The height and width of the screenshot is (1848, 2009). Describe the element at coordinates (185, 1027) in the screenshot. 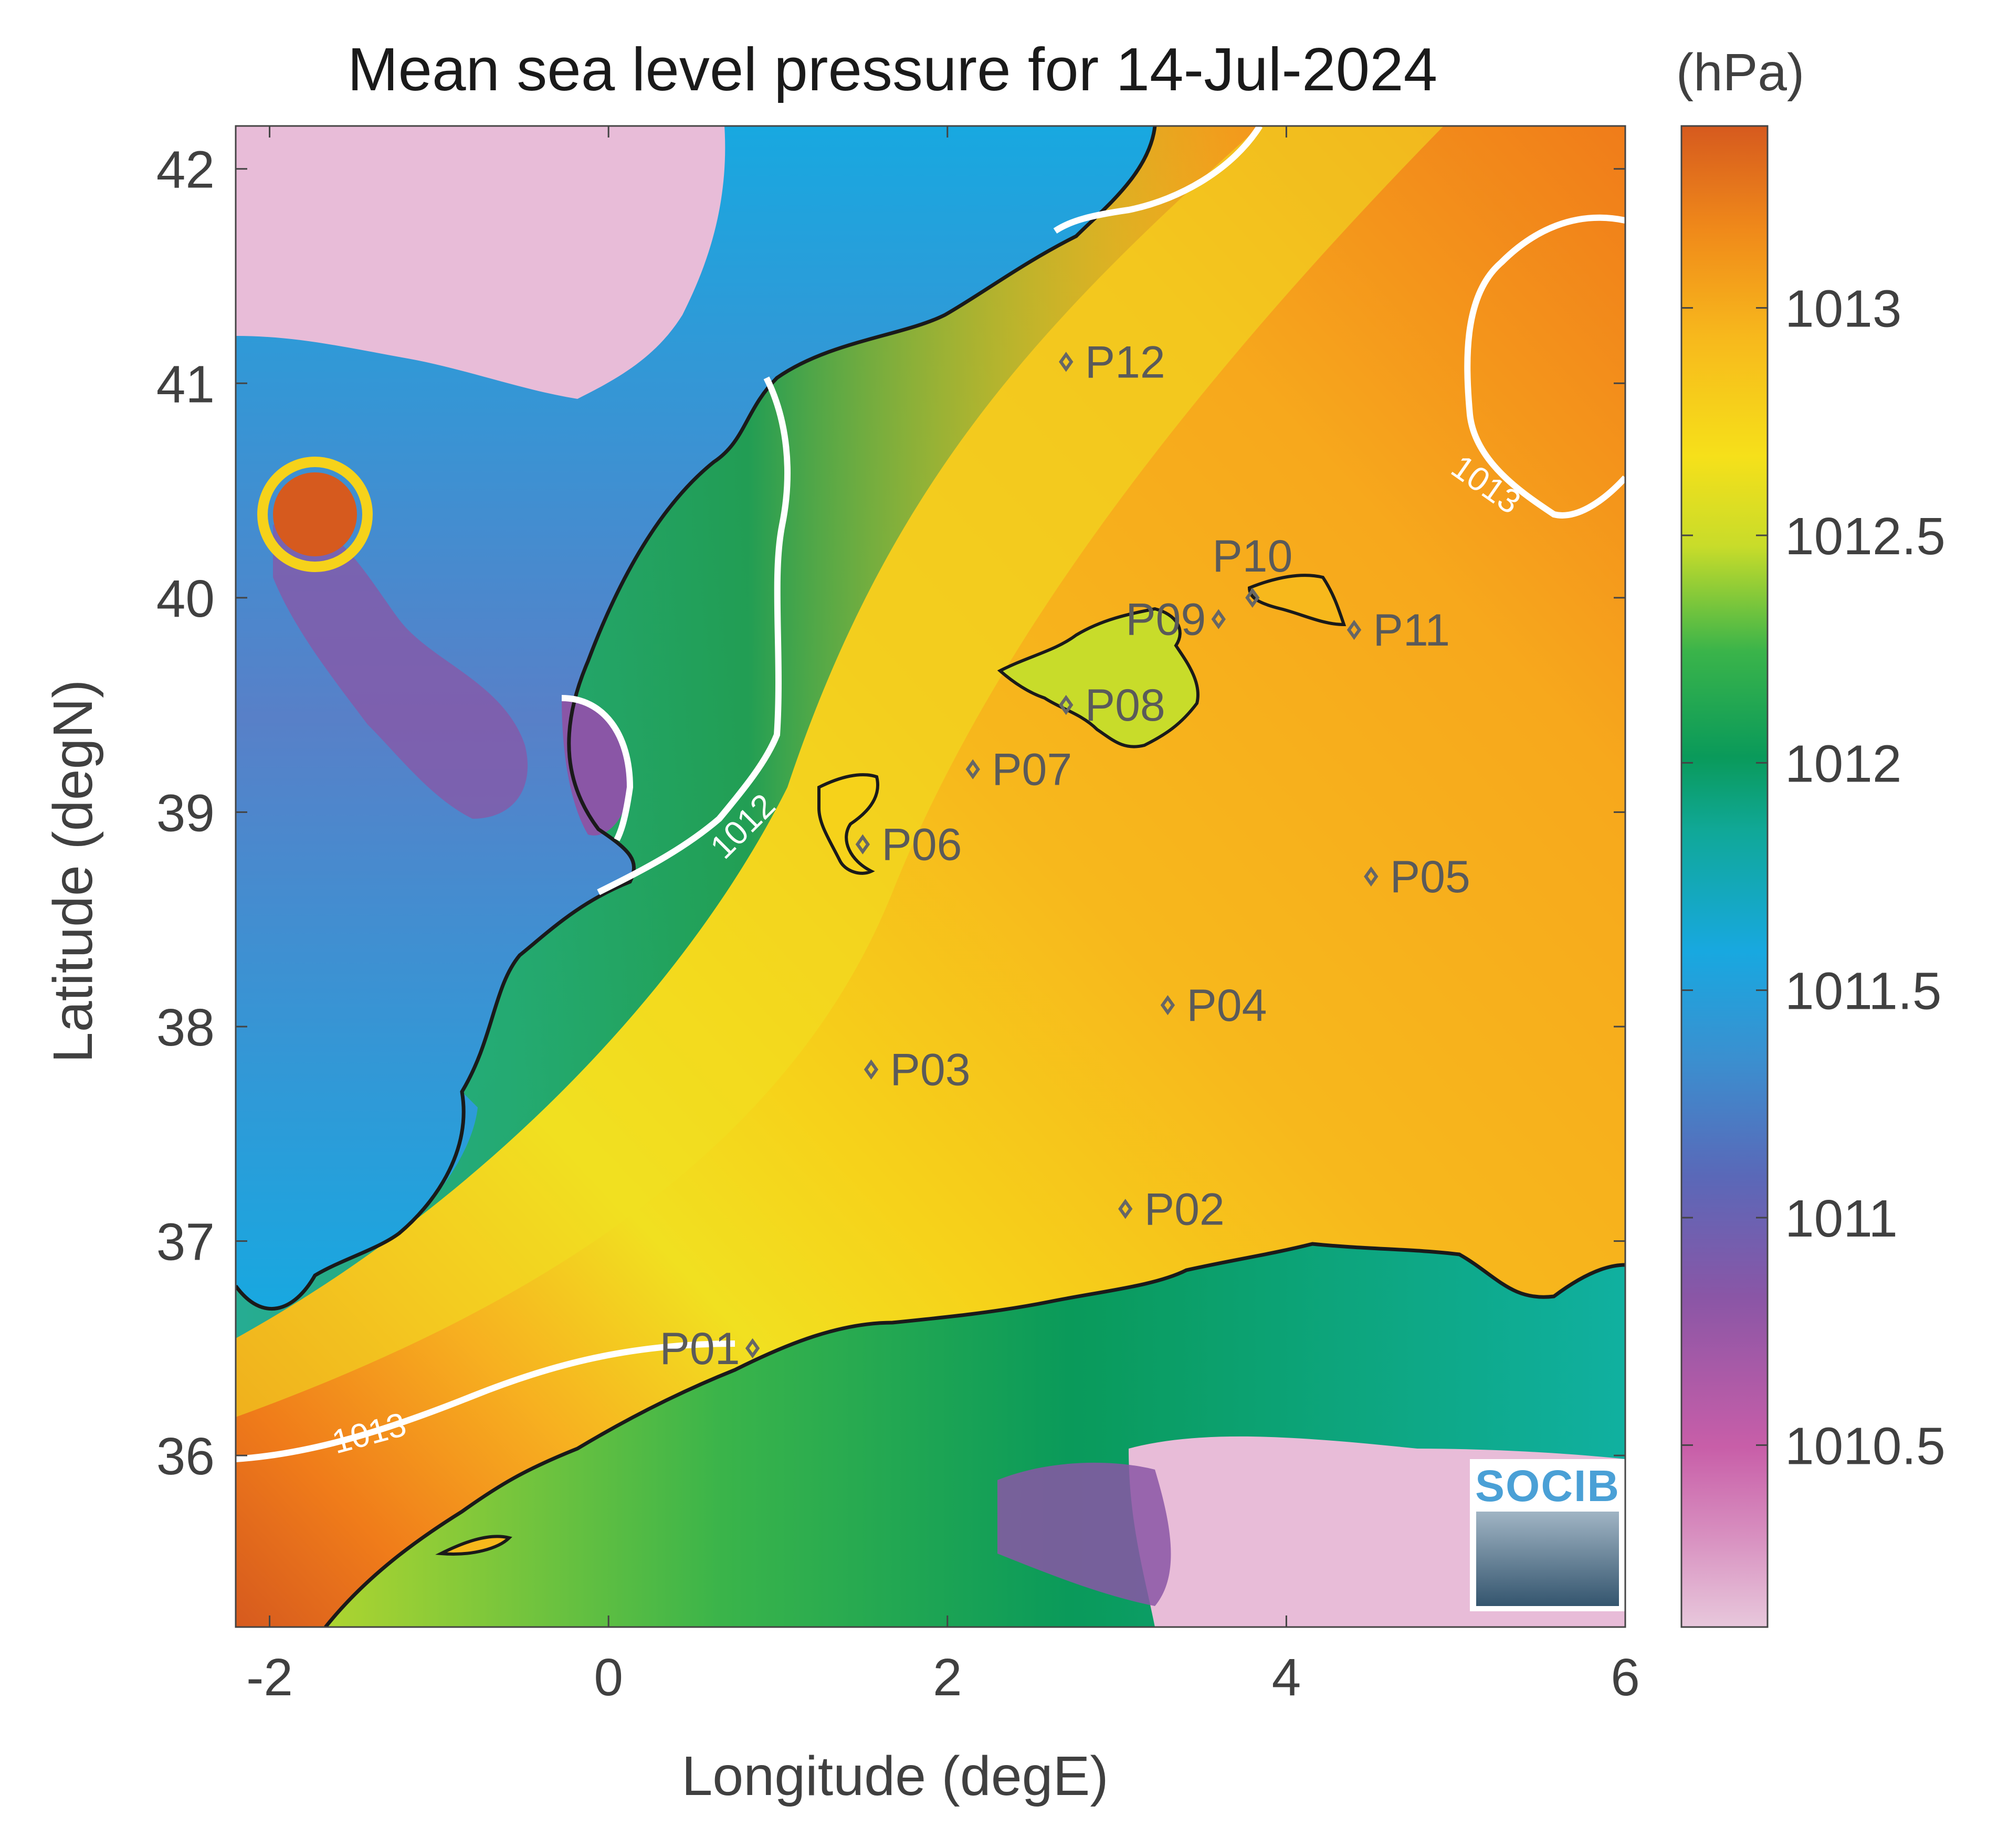

I see `y-tick-label: 38` at that location.